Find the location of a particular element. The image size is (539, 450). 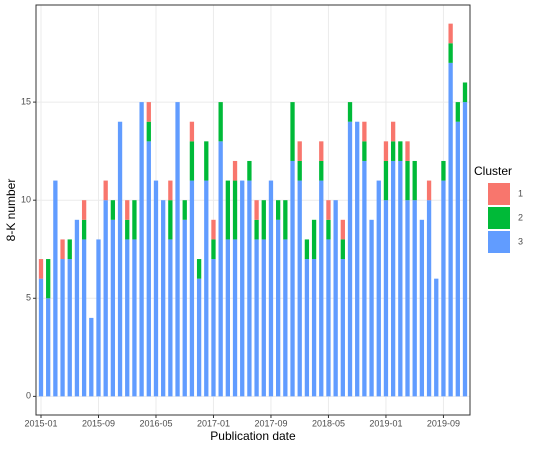

x-axis-label: Publication date is located at coordinates (253, 436).